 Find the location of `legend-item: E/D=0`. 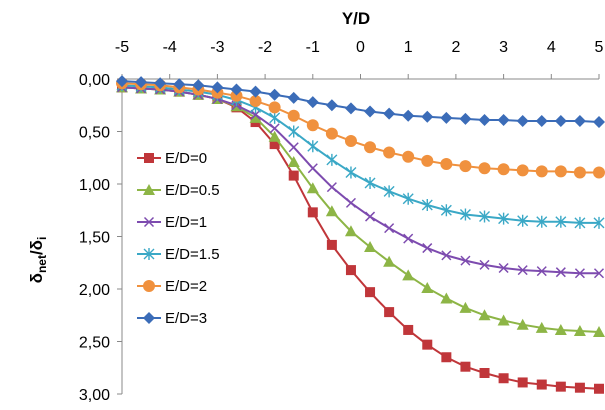

legend-item: E/D=0 is located at coordinates (172, 158).